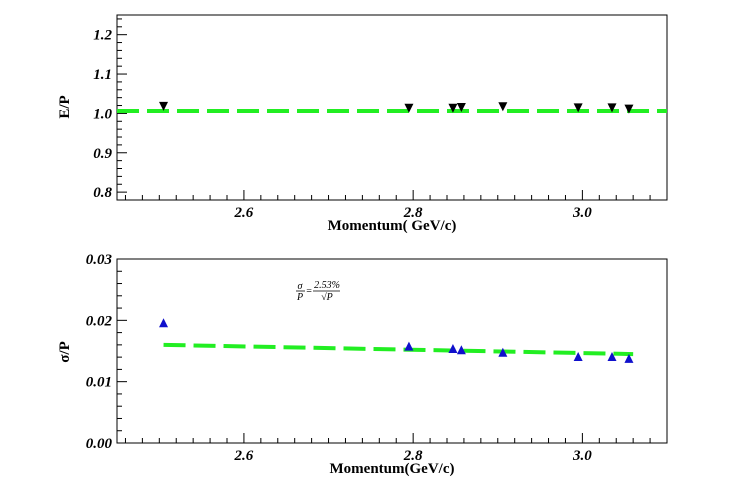 The image size is (747, 484). Describe the element at coordinates (299, 297) in the screenshot. I see `formula-p: P` at that location.